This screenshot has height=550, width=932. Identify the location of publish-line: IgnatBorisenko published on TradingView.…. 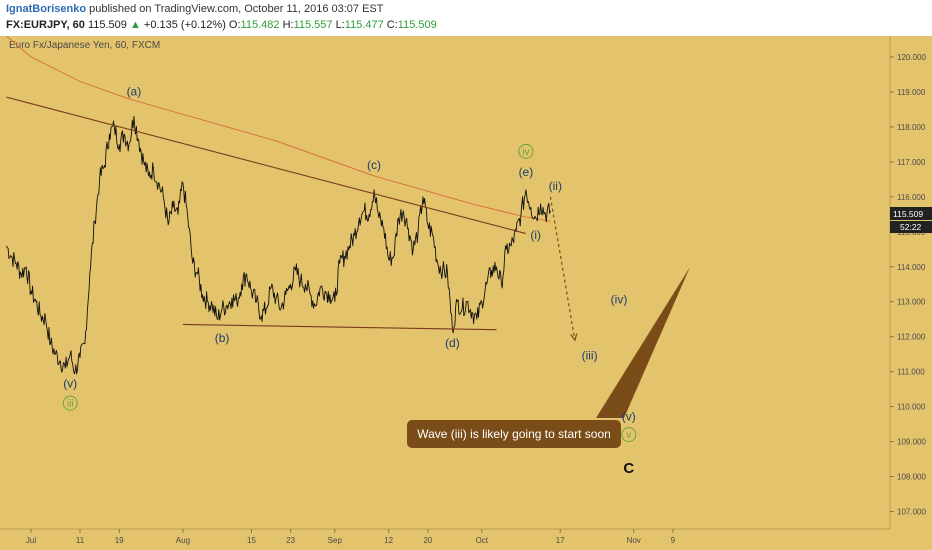
(194, 9).